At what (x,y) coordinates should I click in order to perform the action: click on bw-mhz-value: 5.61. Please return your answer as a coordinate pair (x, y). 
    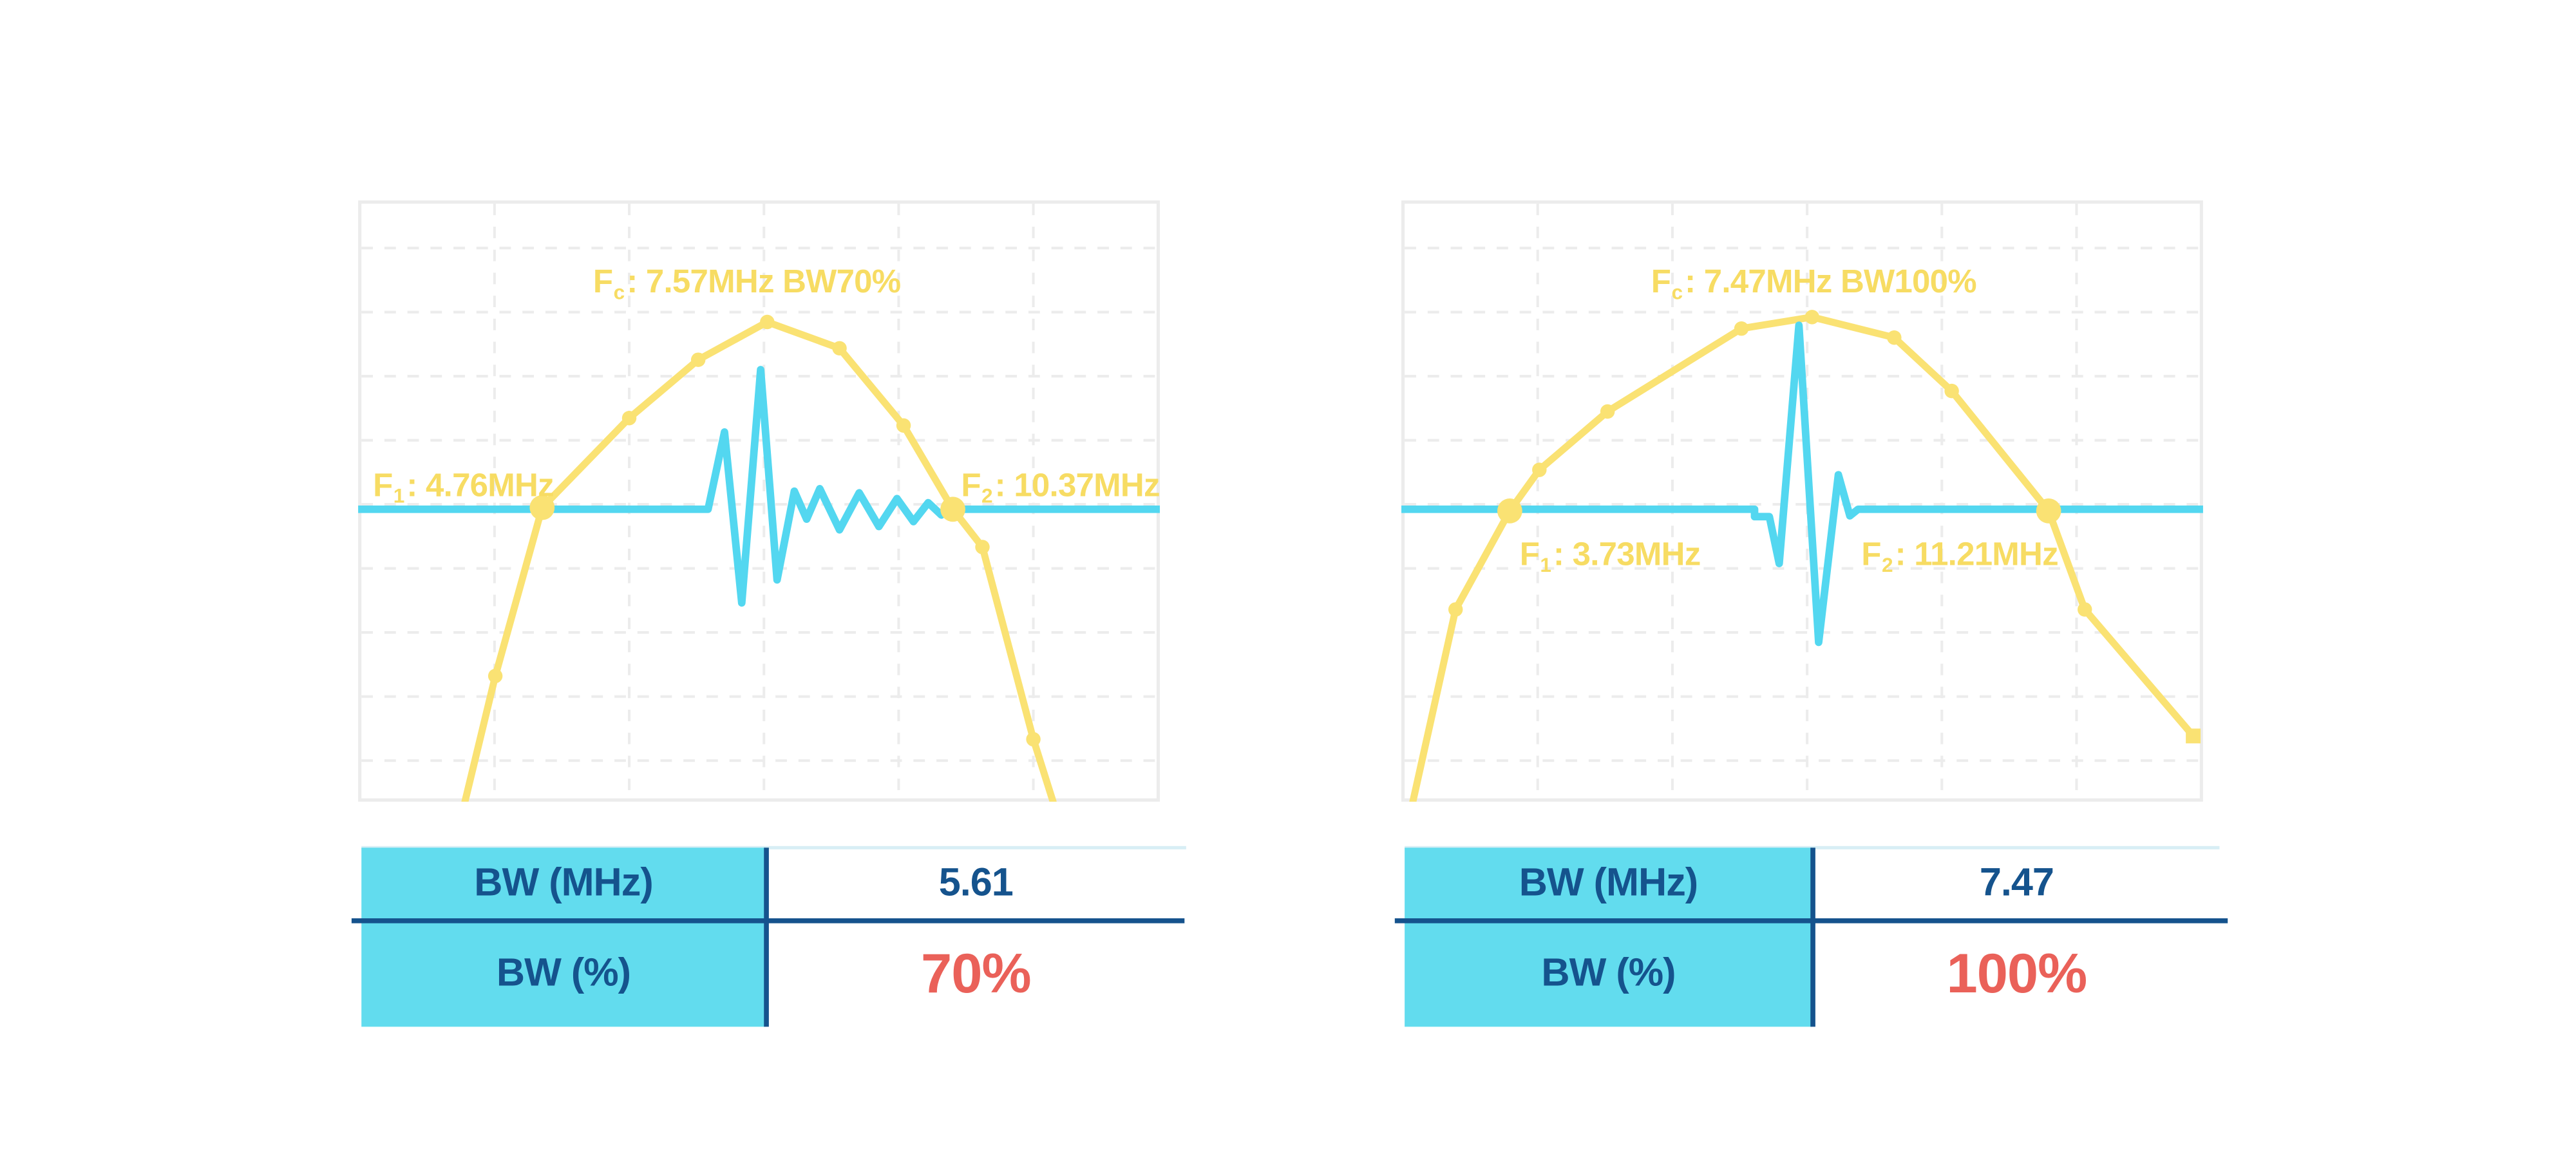
    Looking at the image, I should click on (976, 883).